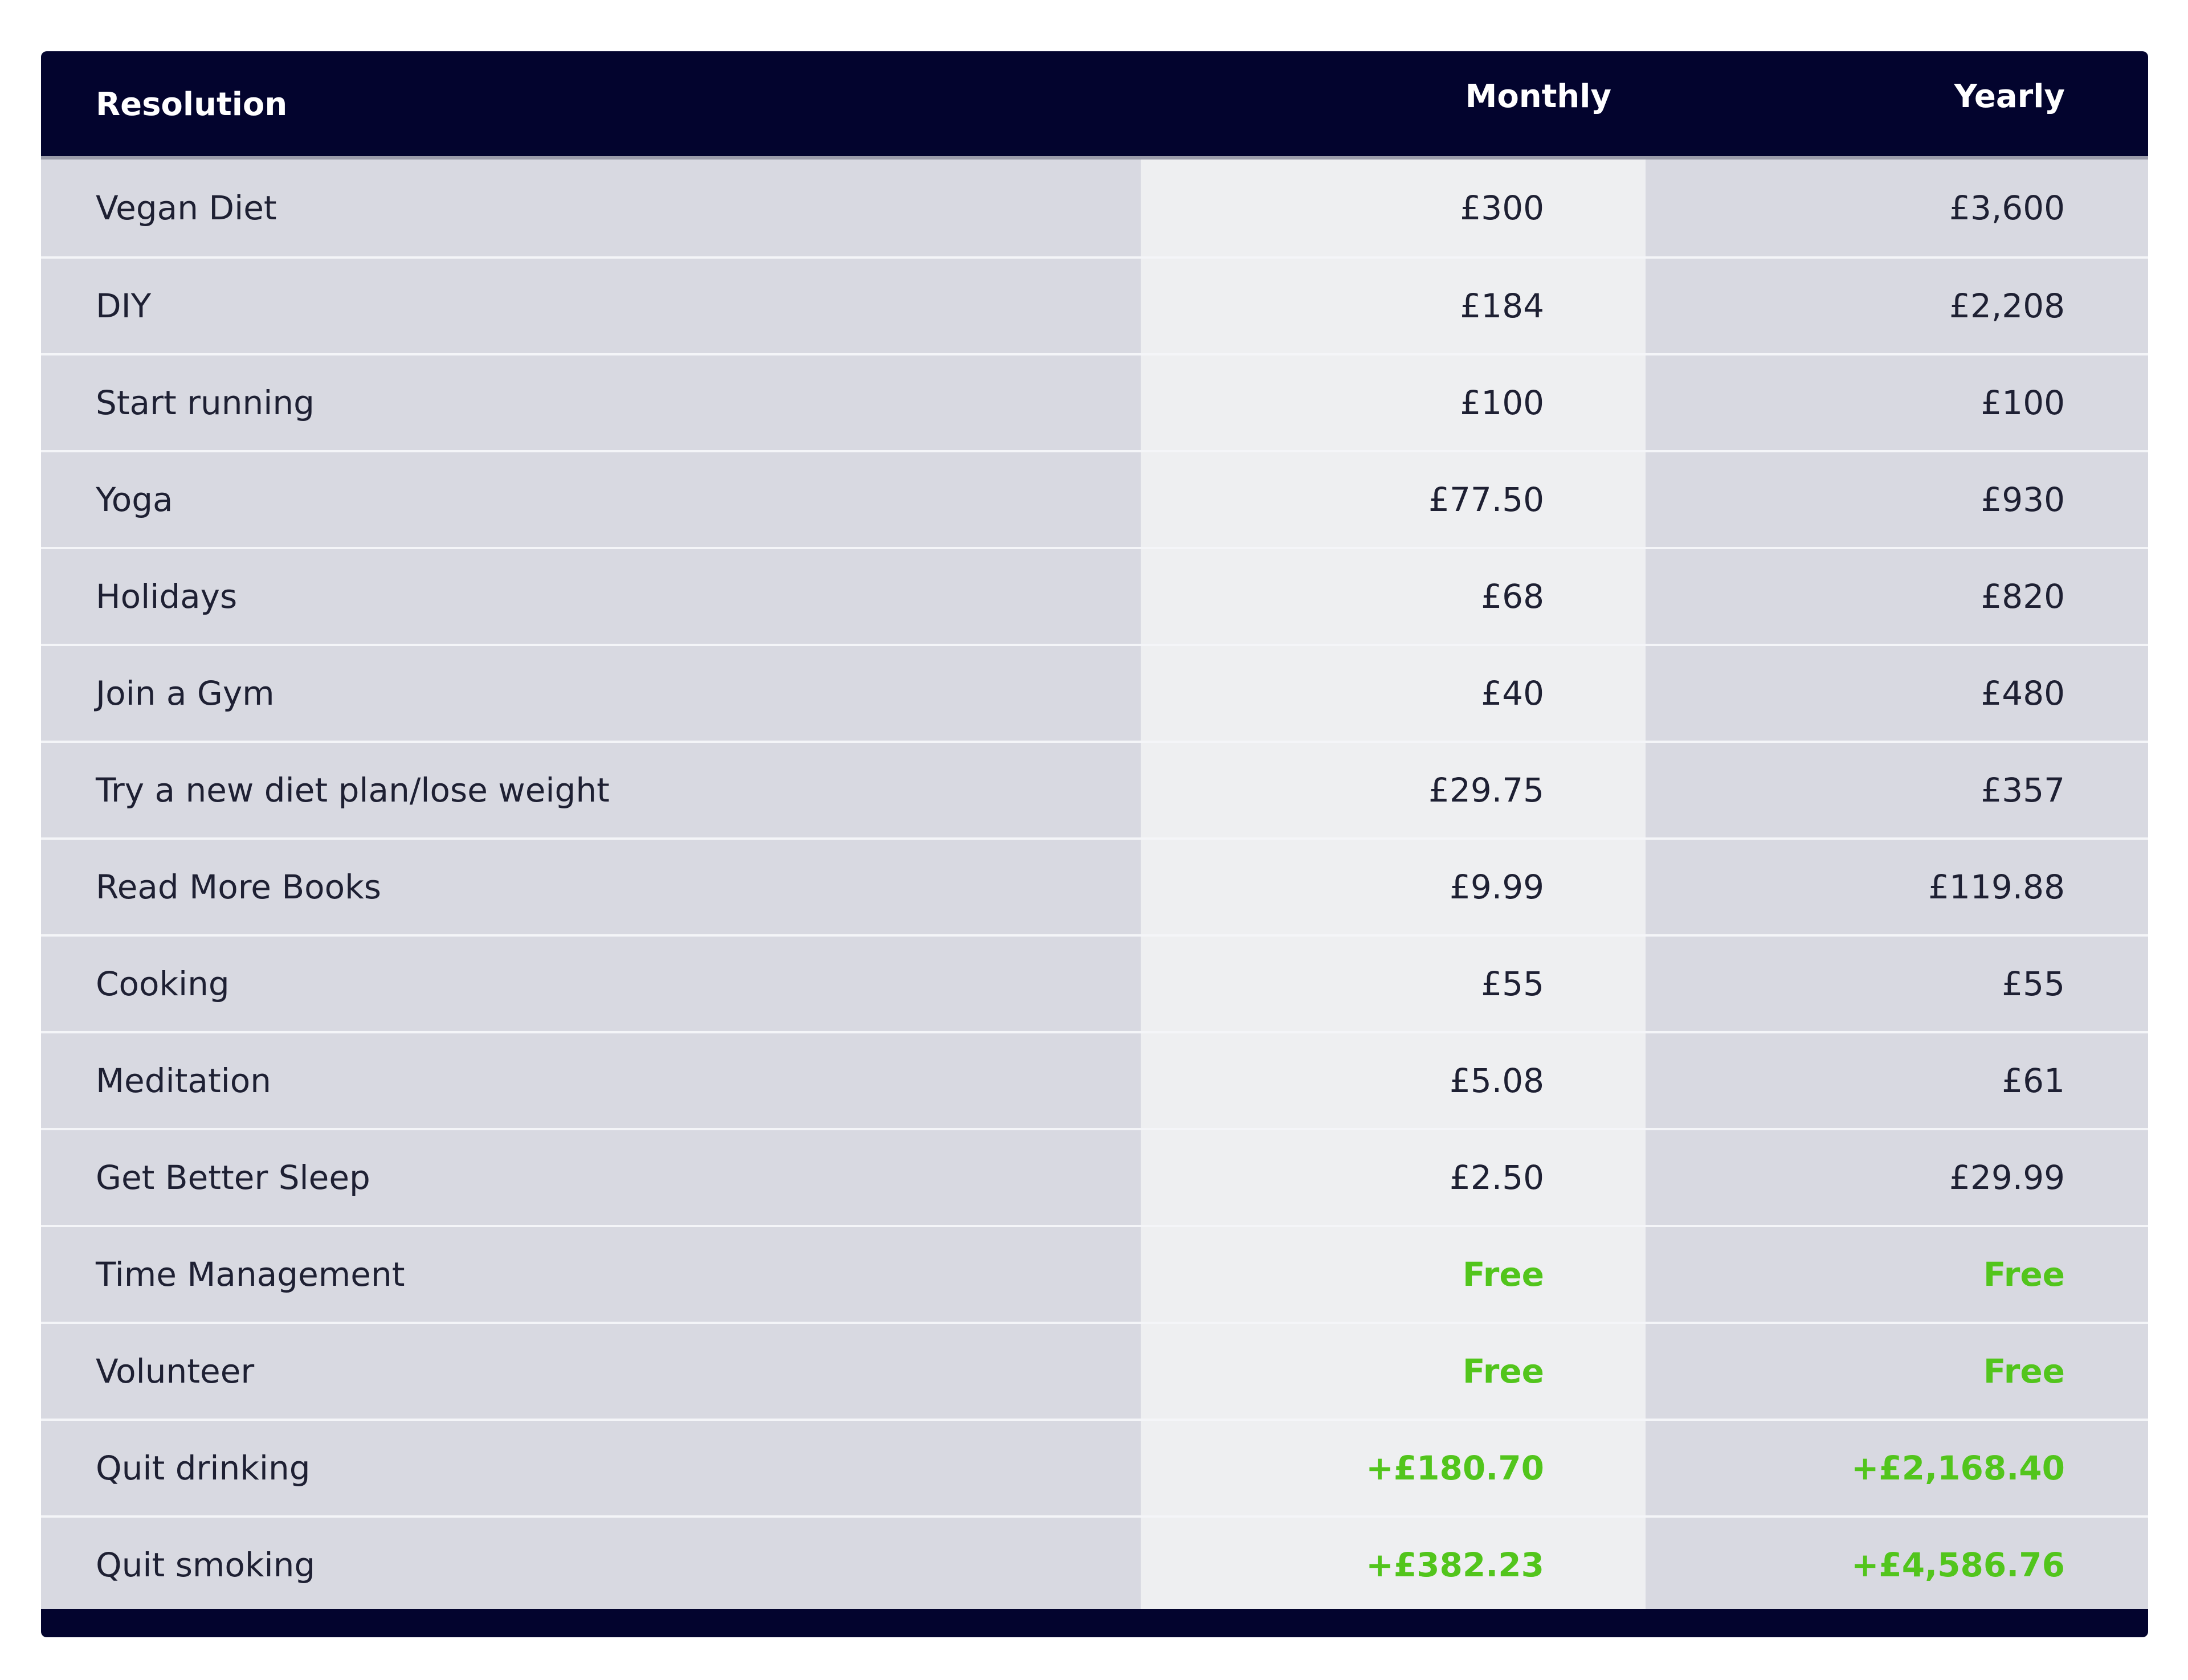  Describe the element at coordinates (1513, 596) in the screenshot. I see `cell-monthly: £68` at that location.